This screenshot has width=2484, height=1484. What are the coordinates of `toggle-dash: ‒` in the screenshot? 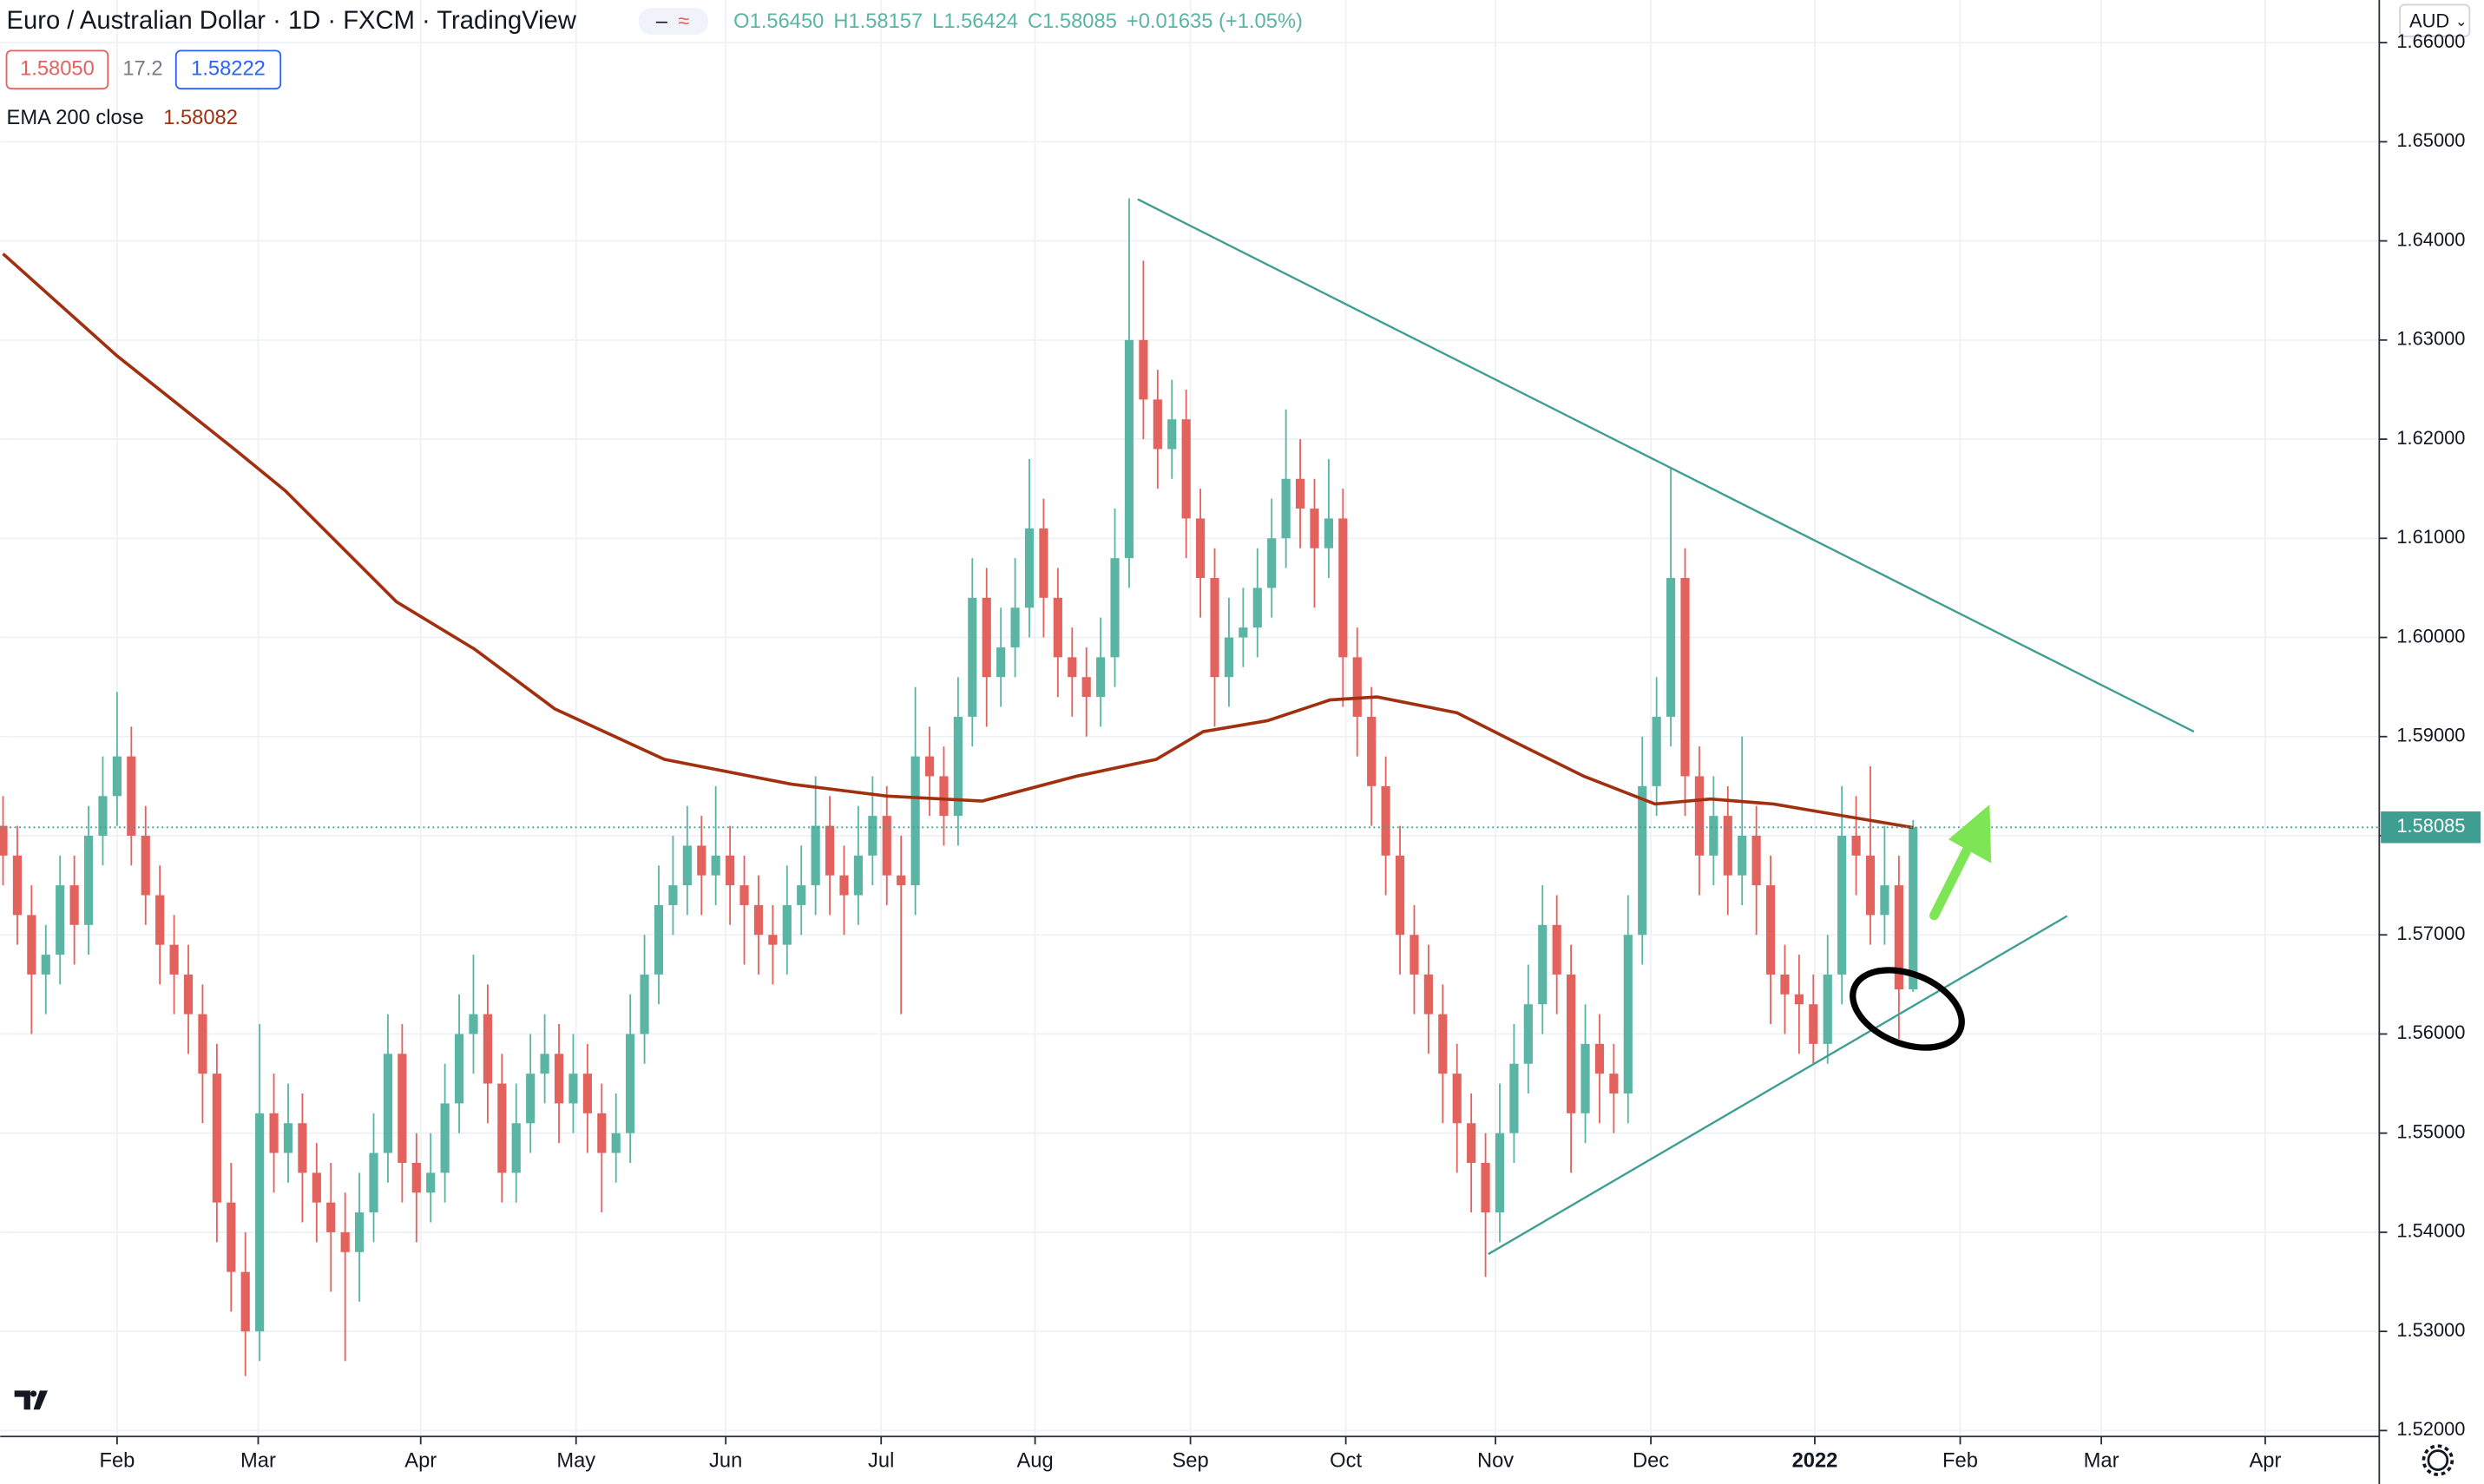 It's located at (662, 21).